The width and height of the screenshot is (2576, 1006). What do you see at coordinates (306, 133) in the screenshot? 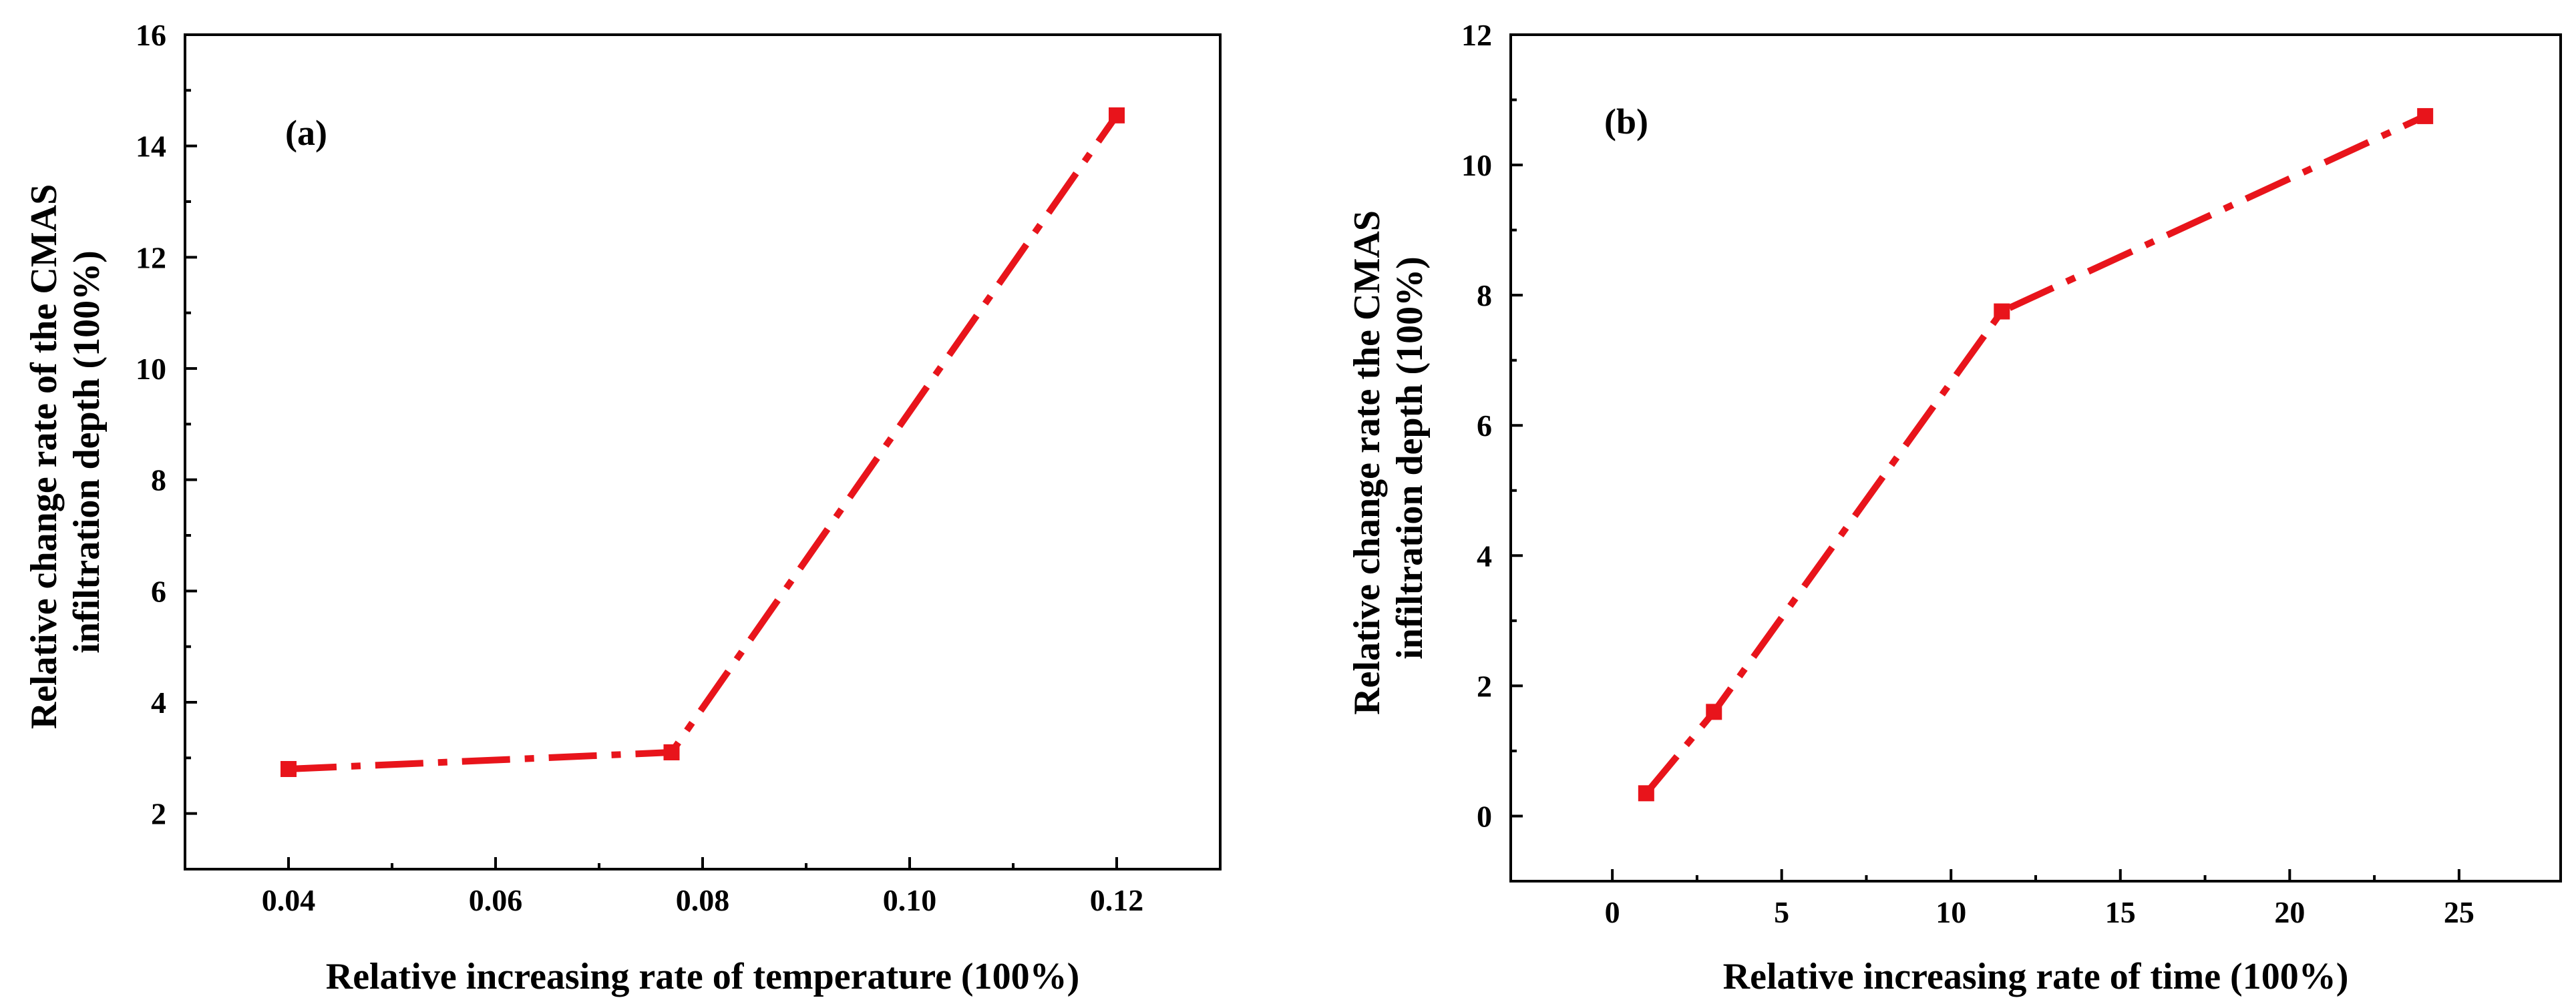
I see `panel-label-a: (a)` at bounding box center [306, 133].